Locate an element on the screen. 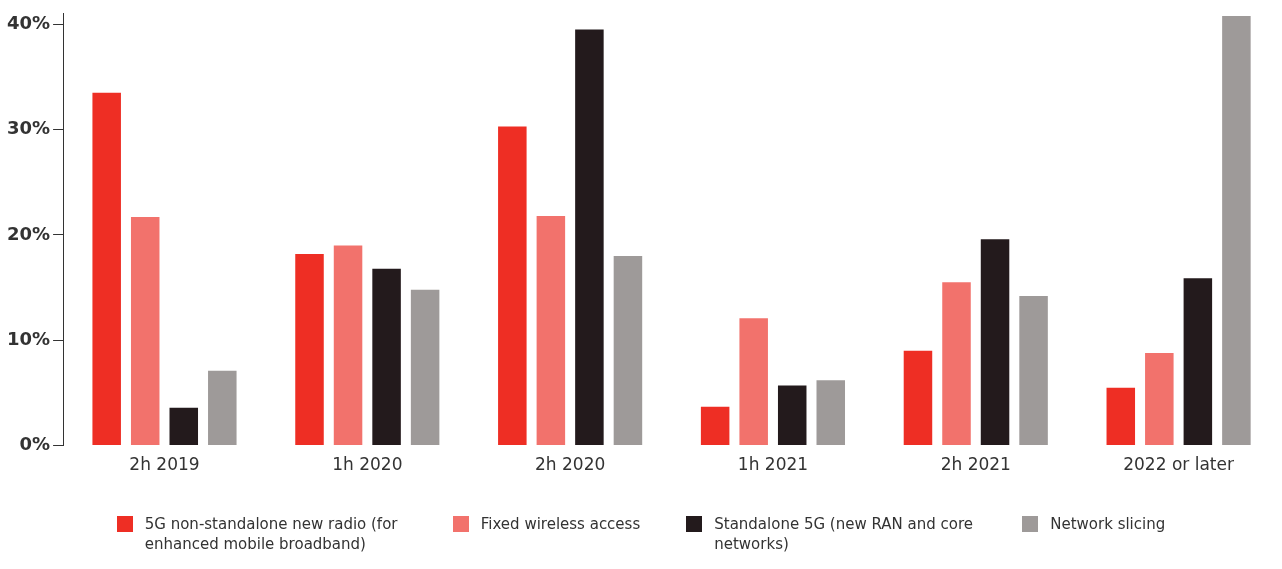 The height and width of the screenshot is (569, 1282). x-tick-label: 2h 2019 is located at coordinates (164, 464).